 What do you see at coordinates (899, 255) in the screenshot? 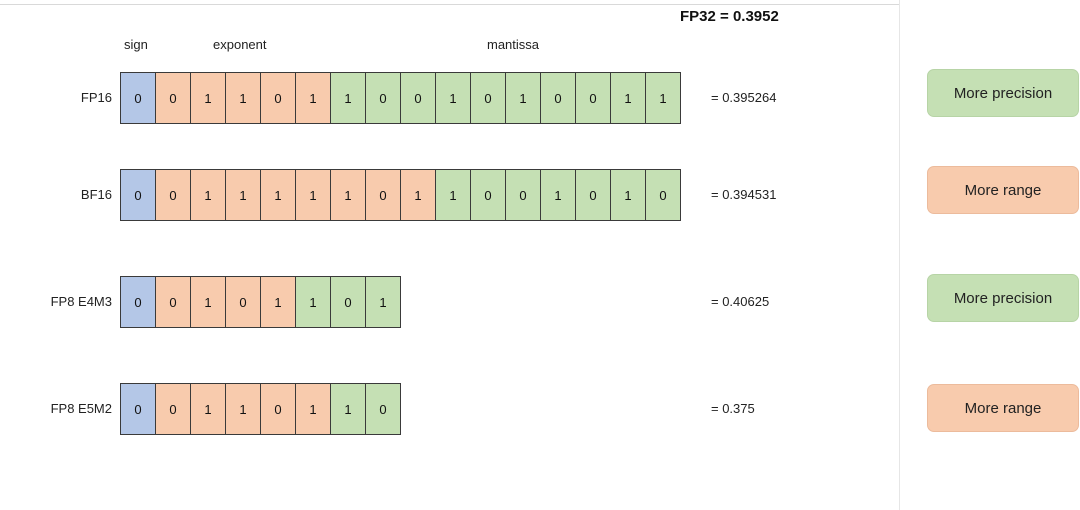
I see `right-divider` at bounding box center [899, 255].